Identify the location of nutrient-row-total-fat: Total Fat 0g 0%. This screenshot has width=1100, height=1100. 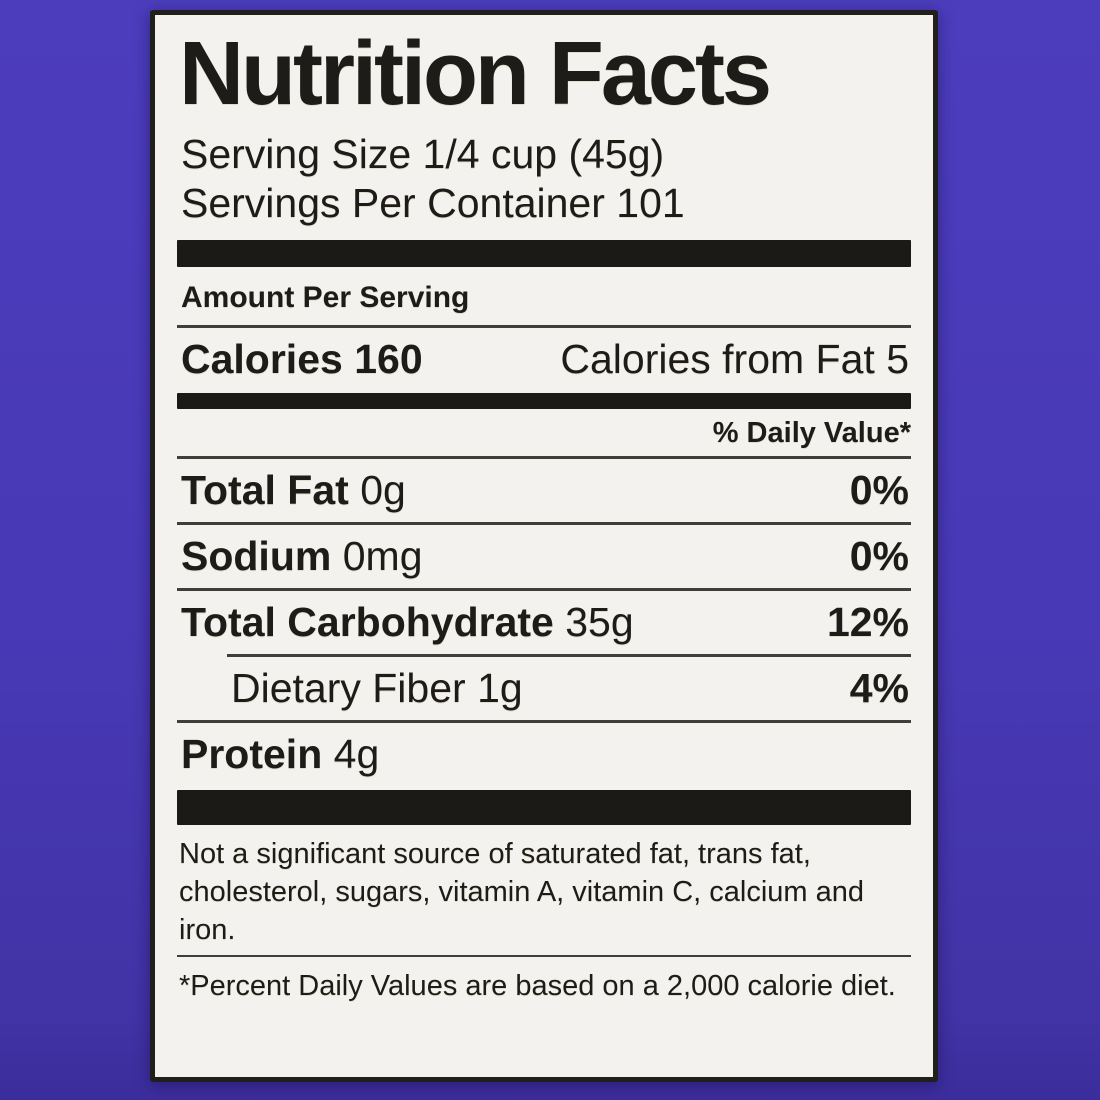
(544, 490).